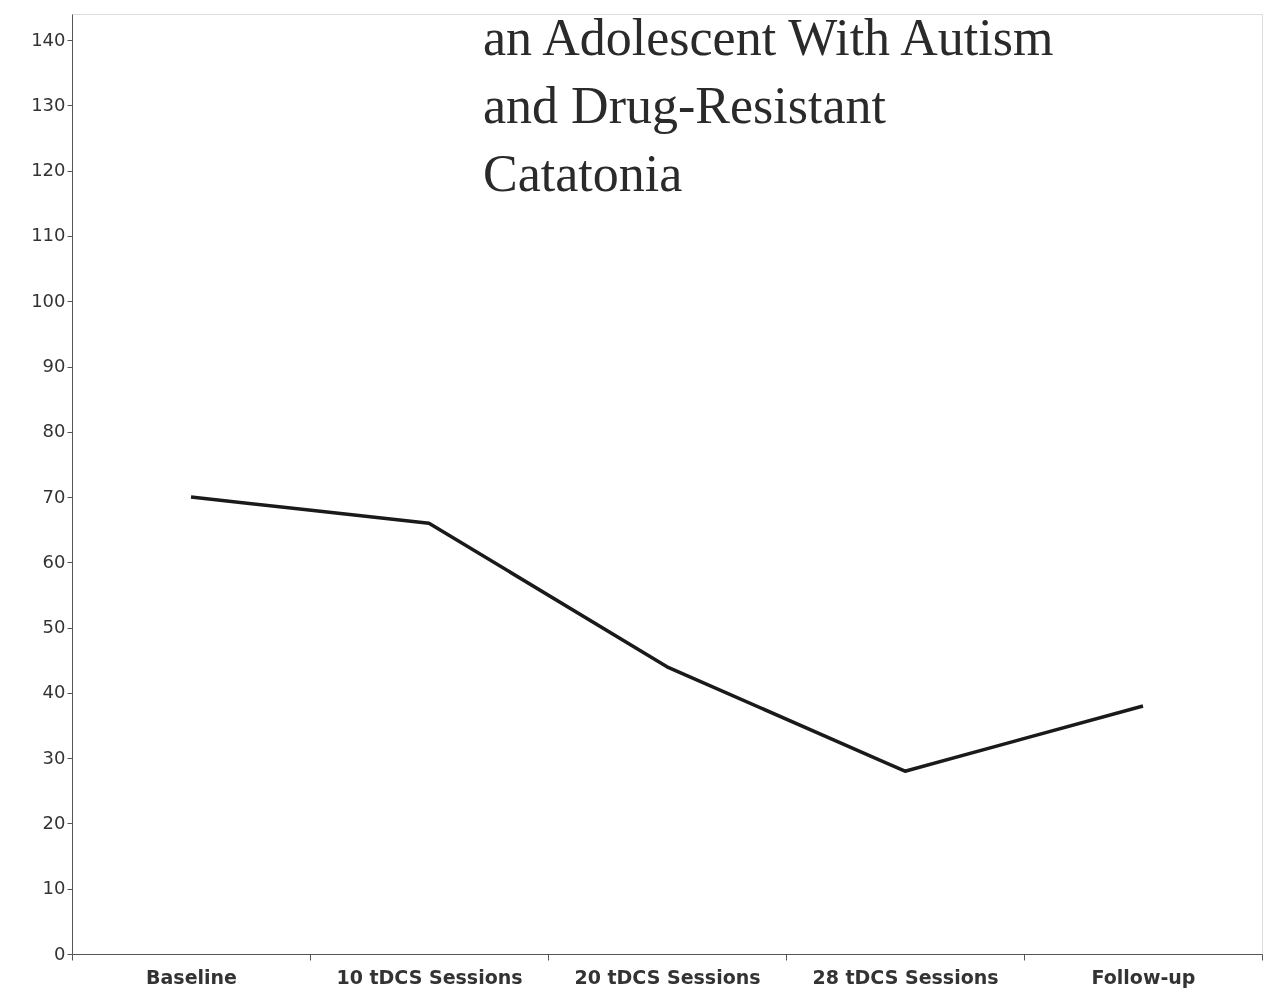  Describe the element at coordinates (1143, 976) in the screenshot. I see `x-tick-label: Follow-up` at that location.